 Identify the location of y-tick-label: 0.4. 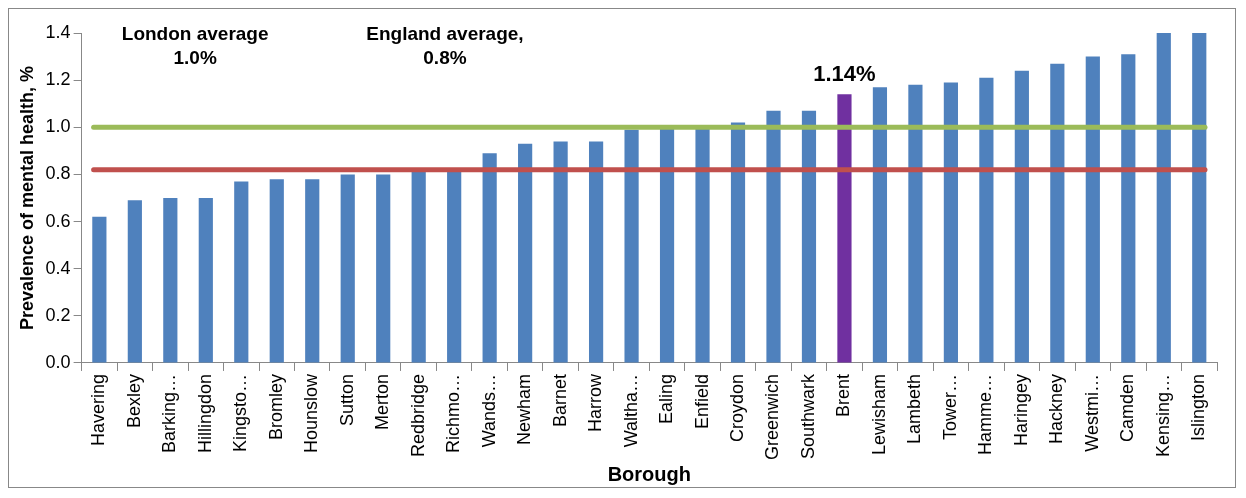
(58, 267).